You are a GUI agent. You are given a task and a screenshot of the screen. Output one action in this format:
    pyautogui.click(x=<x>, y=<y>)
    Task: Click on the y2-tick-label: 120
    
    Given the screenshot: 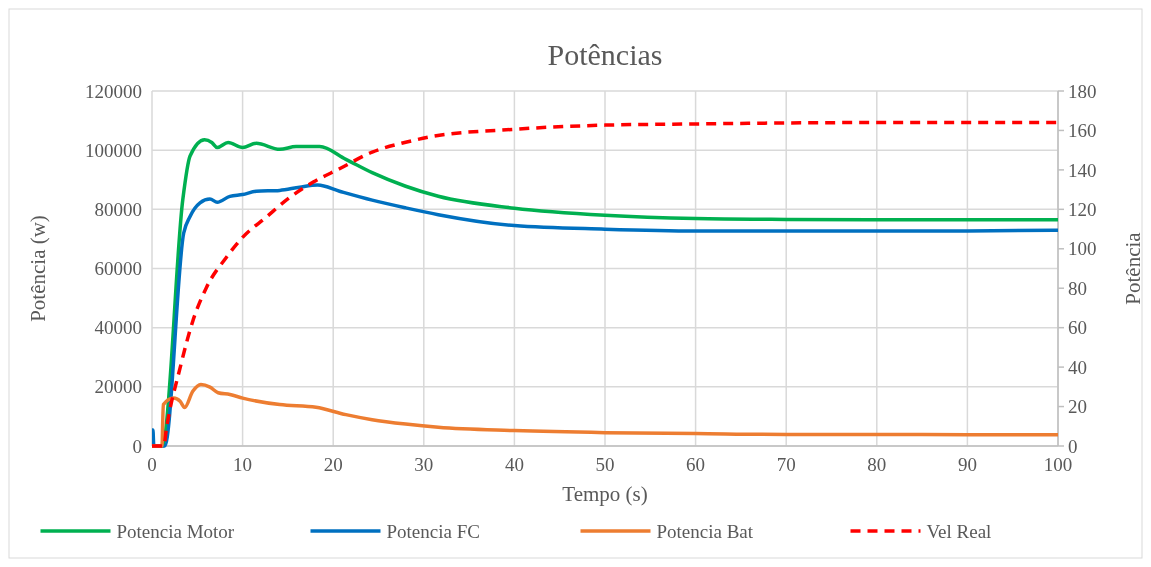 What is the action you would take?
    pyautogui.click(x=1082, y=209)
    